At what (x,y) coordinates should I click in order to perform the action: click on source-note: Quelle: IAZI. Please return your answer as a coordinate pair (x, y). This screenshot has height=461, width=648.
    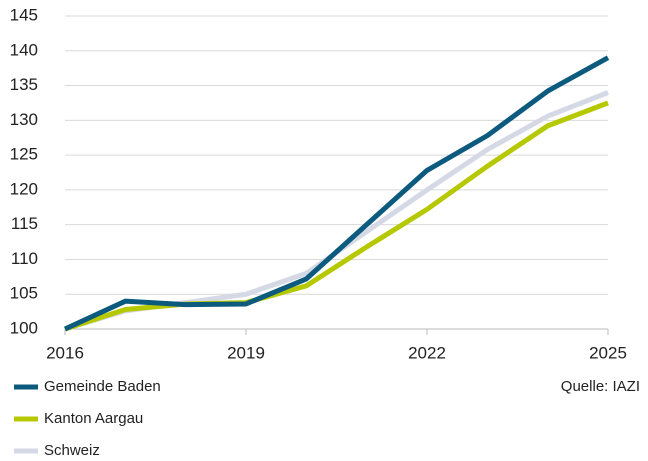
    Looking at the image, I should click on (600, 386).